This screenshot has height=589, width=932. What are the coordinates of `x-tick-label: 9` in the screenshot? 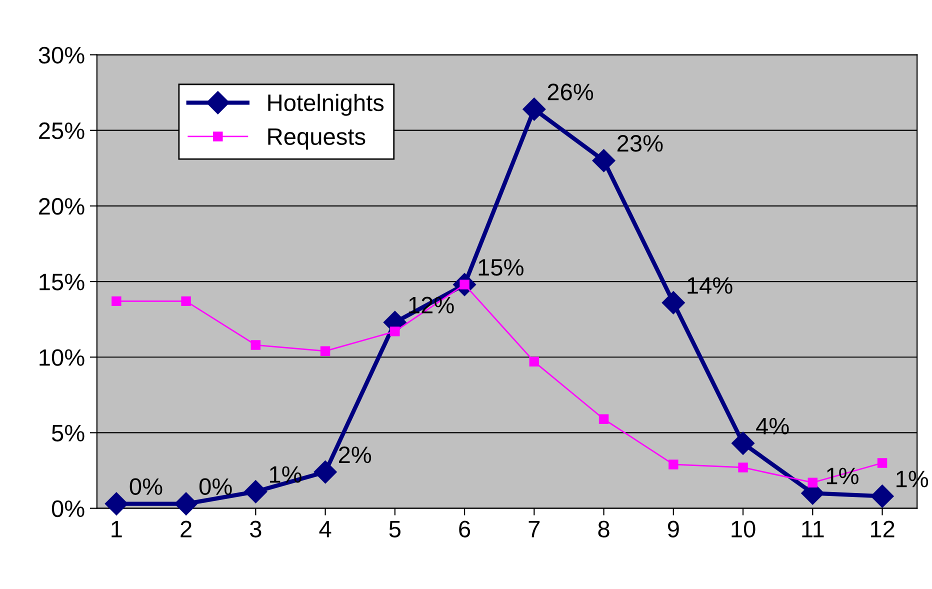 It's located at (673, 529).